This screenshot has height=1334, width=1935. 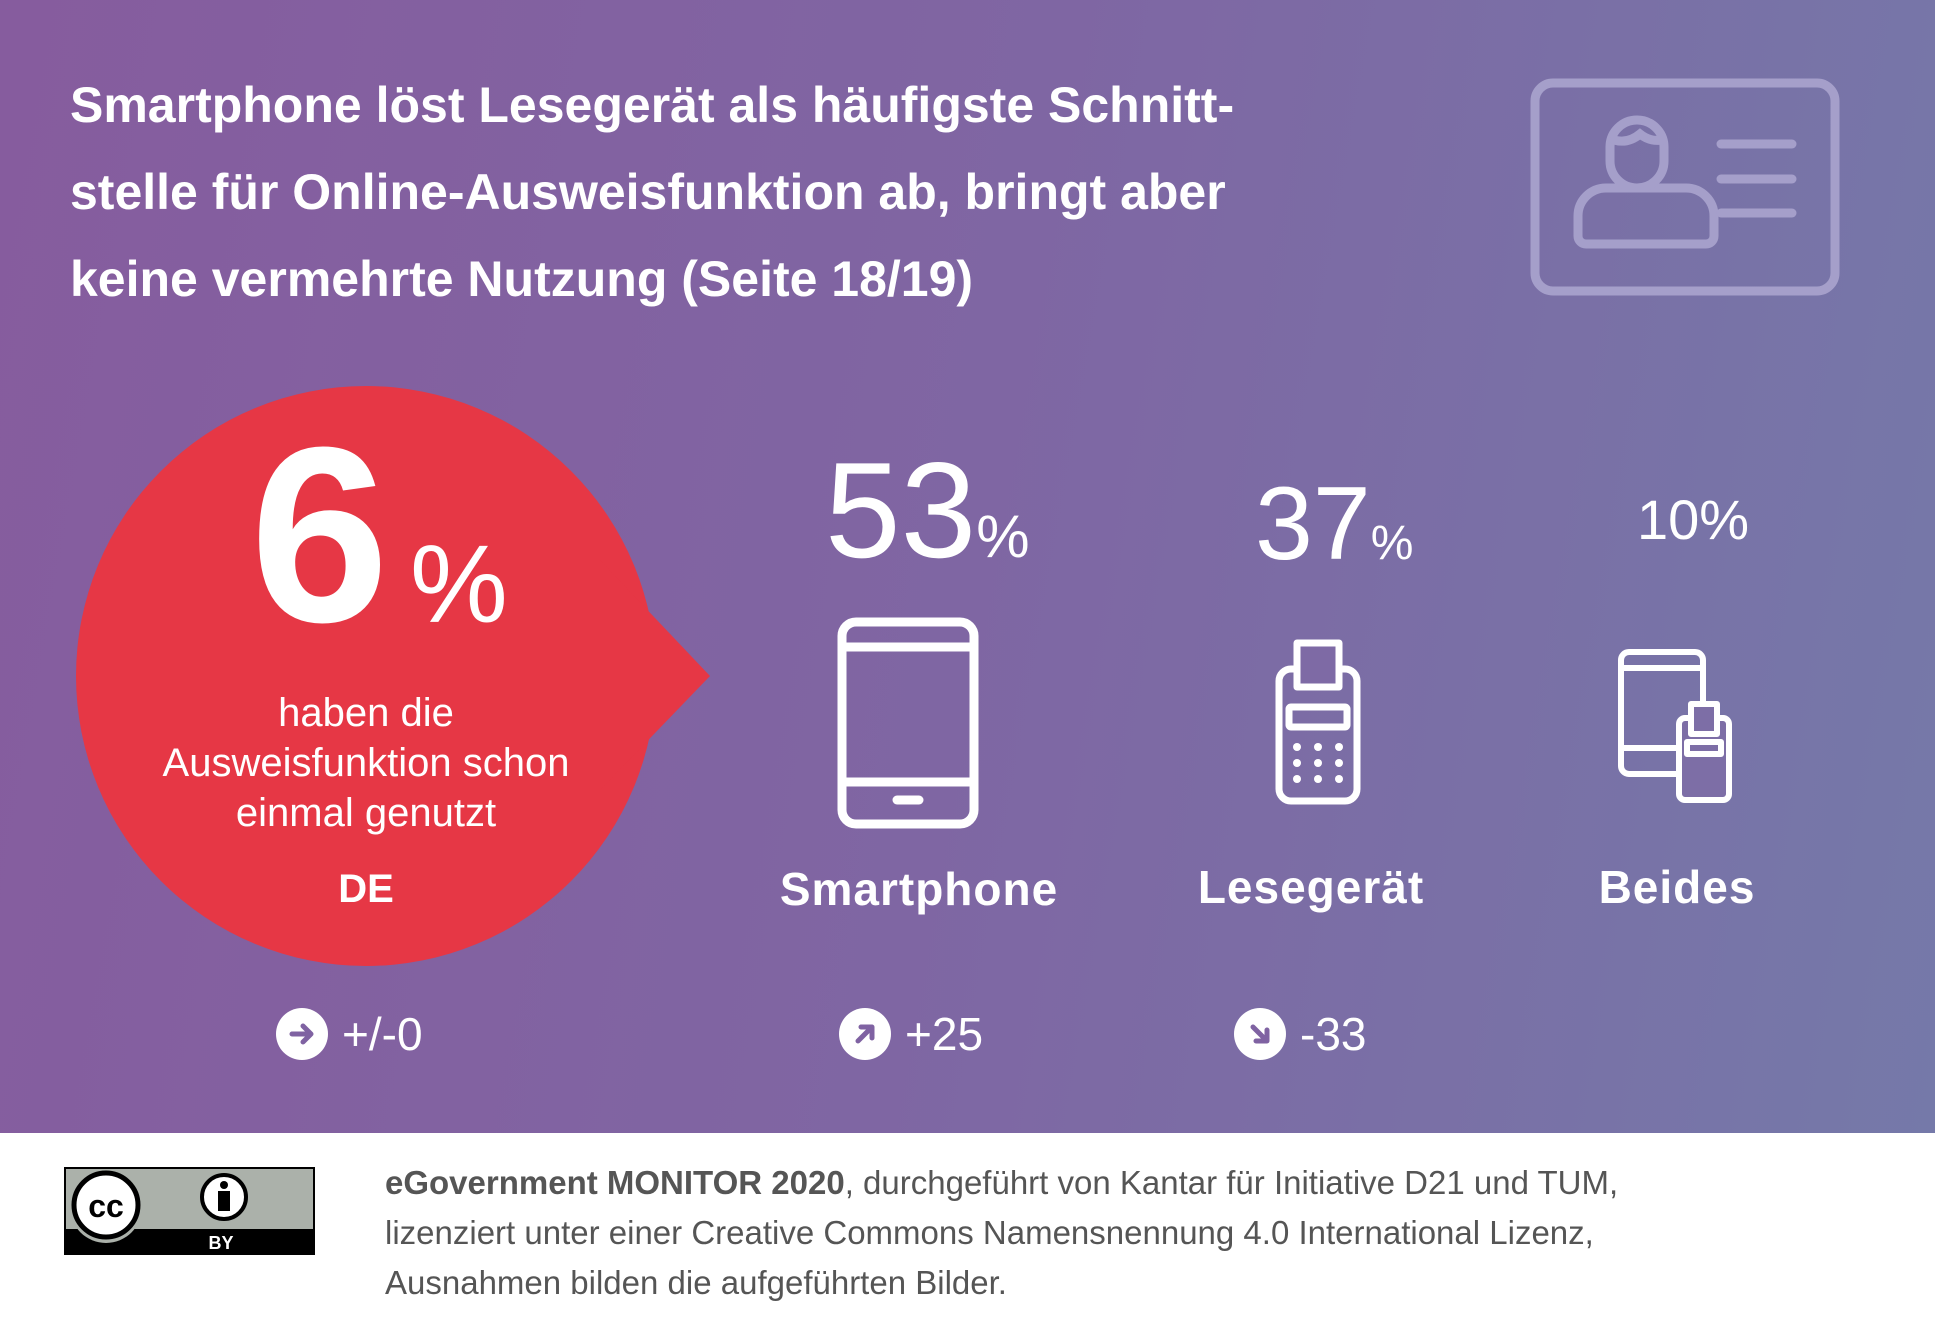 I want to click on id-card-icon, so click(x=1685, y=187).